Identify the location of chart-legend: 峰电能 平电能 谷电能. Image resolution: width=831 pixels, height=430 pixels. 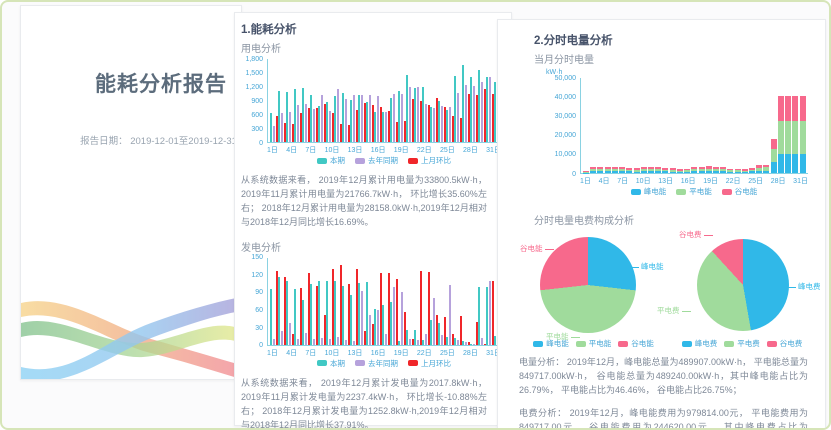
(593, 343).